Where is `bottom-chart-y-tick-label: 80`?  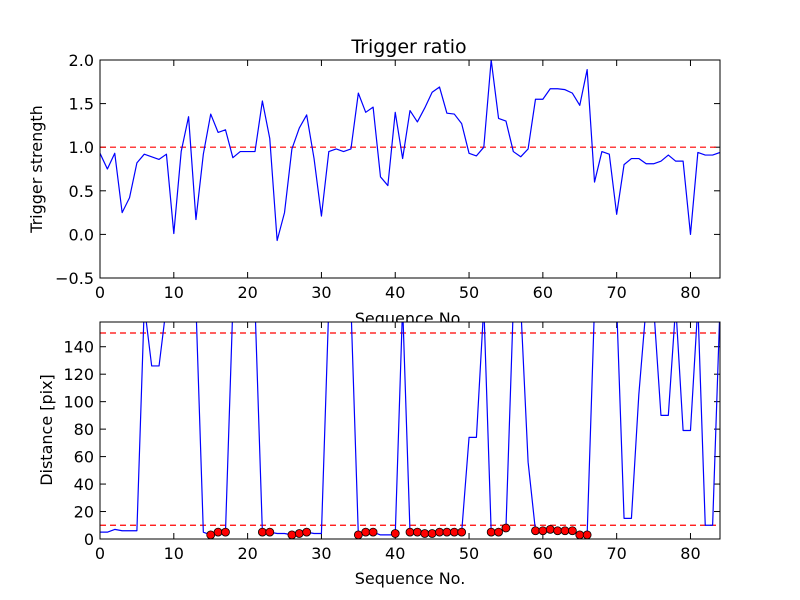
bottom-chart-y-tick-label: 80 is located at coordinates (84, 429).